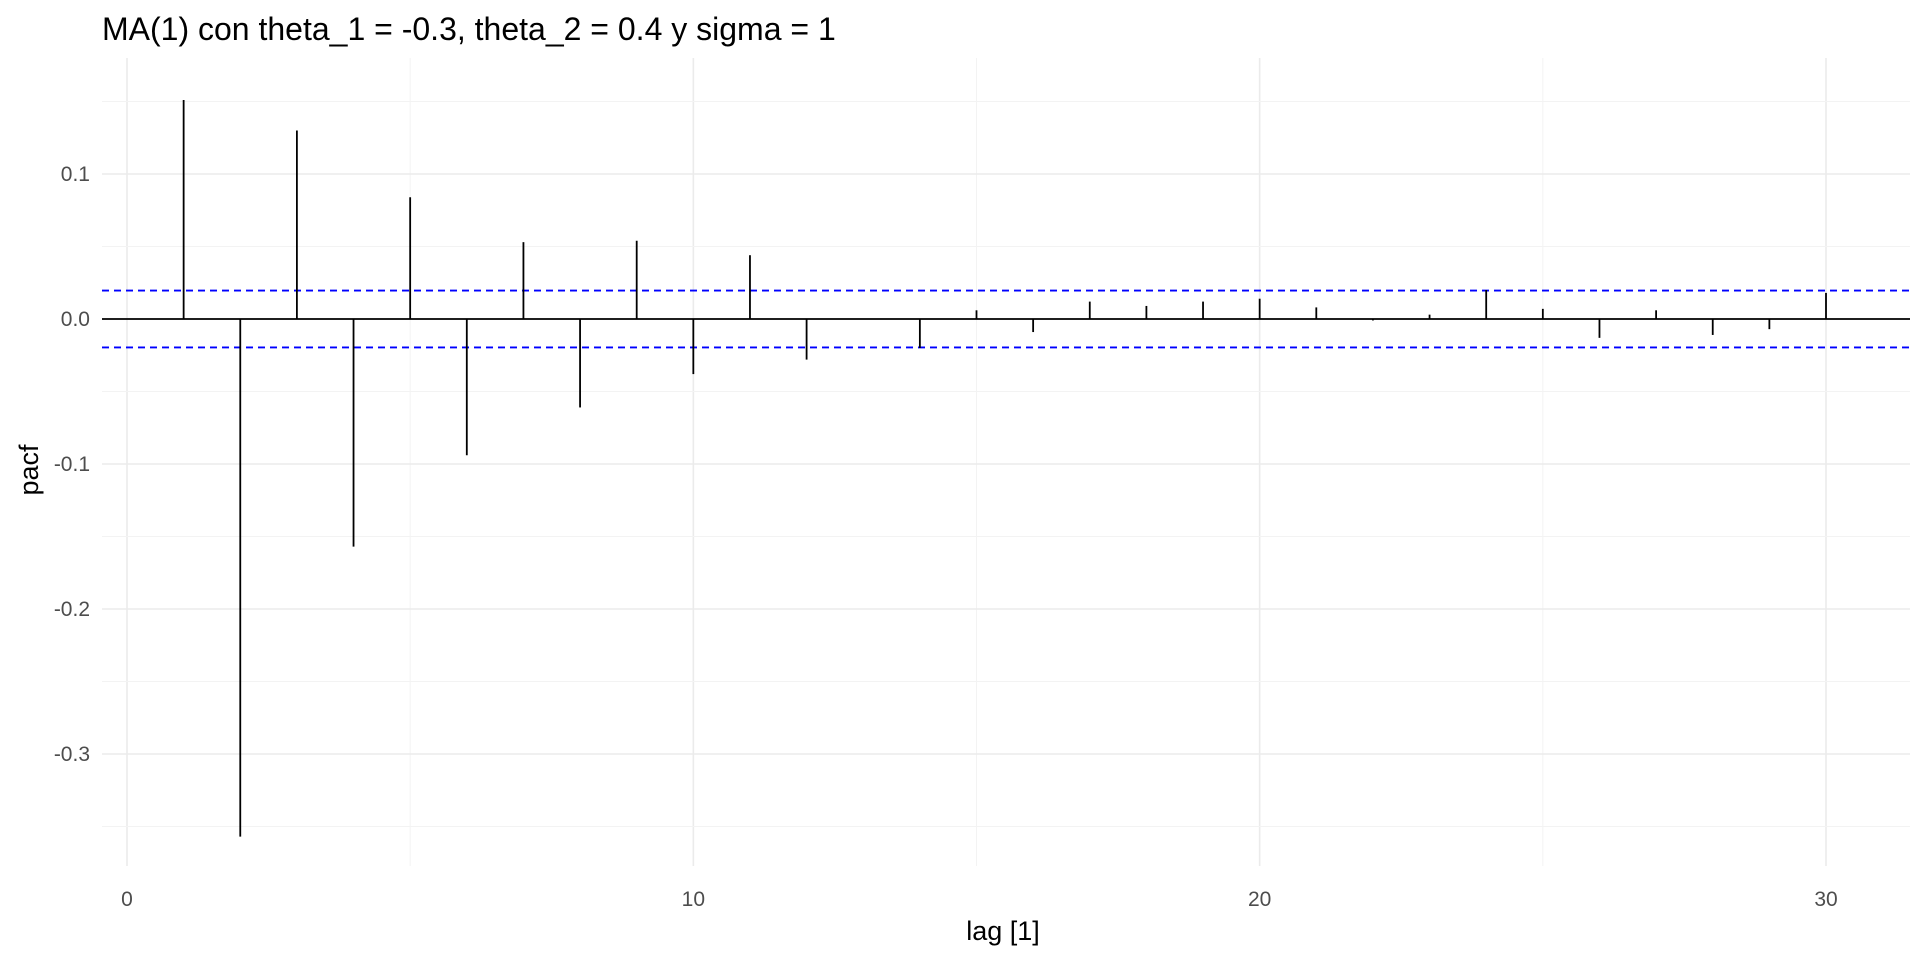  Describe the element at coordinates (693, 899) in the screenshot. I see `x-tick-label: 10` at that location.